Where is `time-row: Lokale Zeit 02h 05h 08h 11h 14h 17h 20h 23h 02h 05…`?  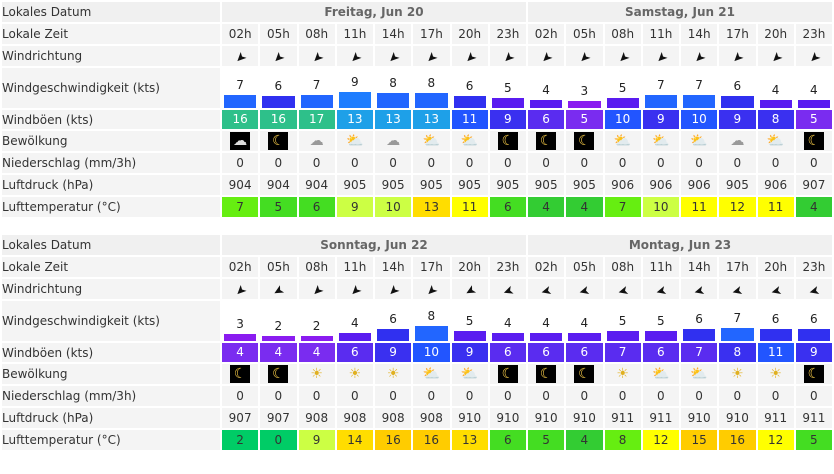 time-row: Lokale Zeit 02h 05h 08h 11h 14h 17h 20h 23h 02h 05… is located at coordinates (417, 267).